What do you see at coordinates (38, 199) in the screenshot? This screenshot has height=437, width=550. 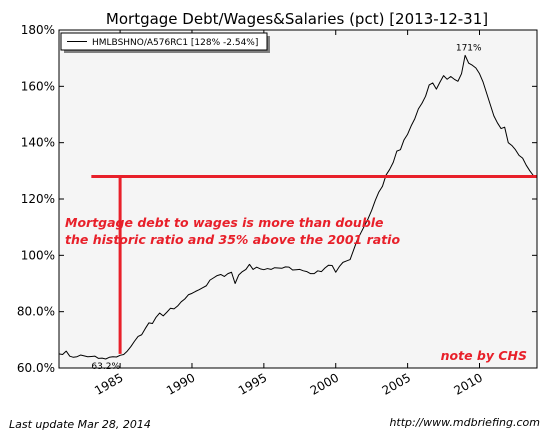 I see `y-tick-label: 120%` at bounding box center [38, 199].